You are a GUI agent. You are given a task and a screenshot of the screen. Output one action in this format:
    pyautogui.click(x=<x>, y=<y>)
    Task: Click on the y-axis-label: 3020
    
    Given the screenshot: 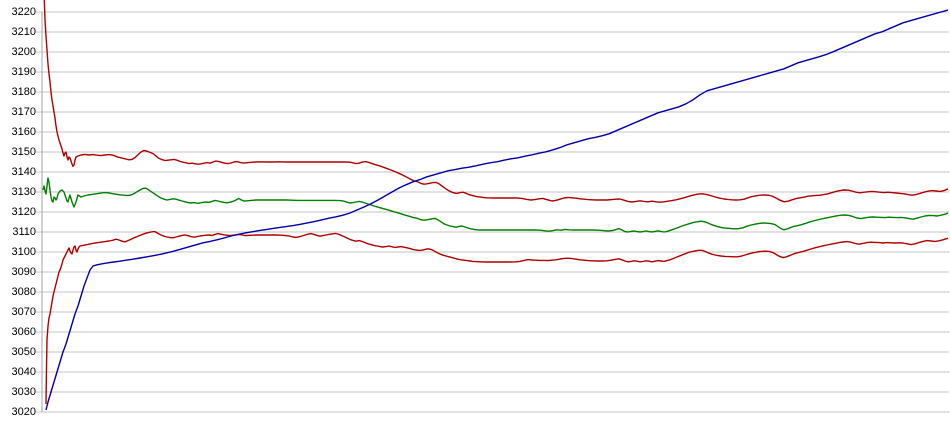 What is the action you would take?
    pyautogui.click(x=23, y=412)
    